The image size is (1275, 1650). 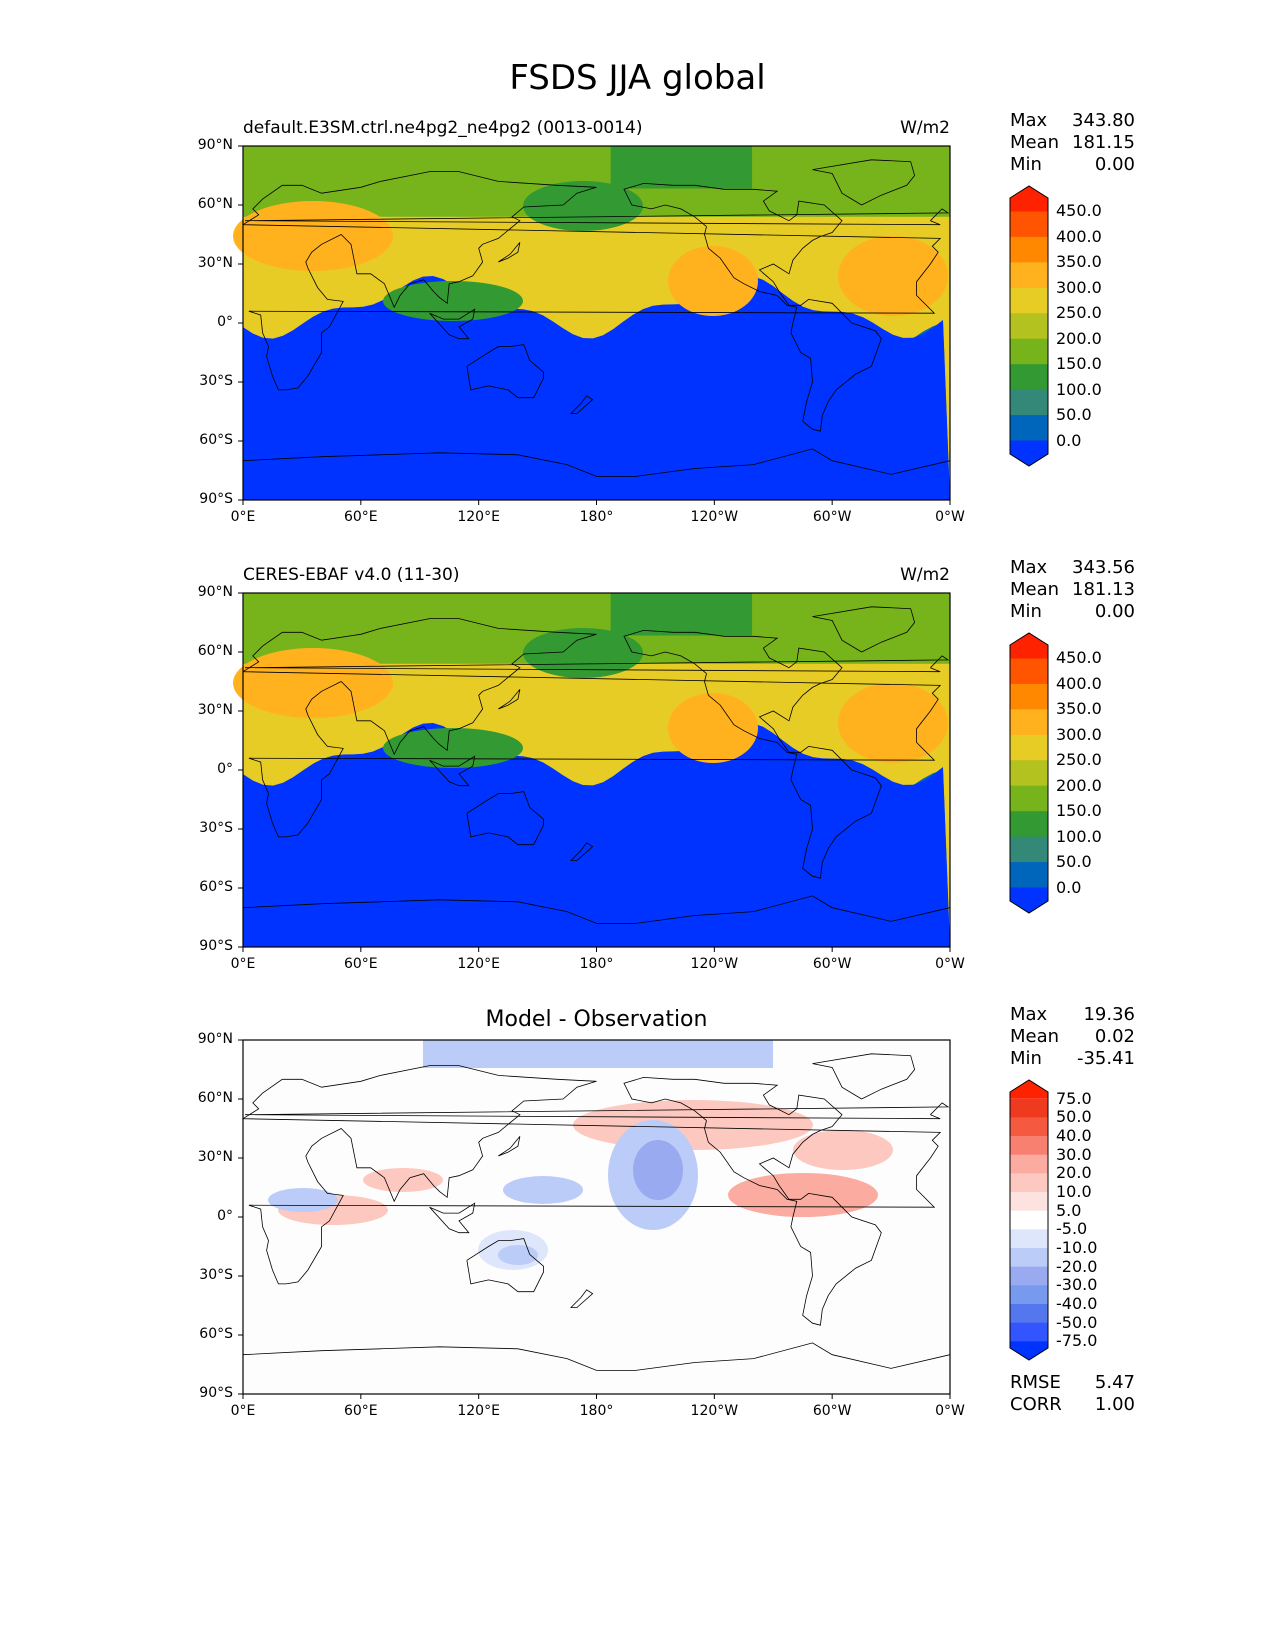 I want to click on stat-value: 19.36, so click(x=1109, y=1014).